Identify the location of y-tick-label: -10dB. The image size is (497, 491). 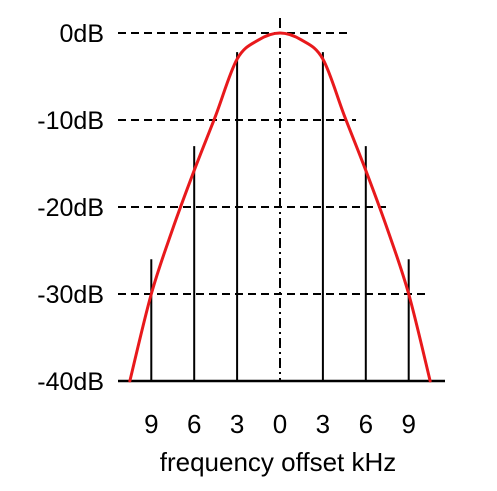
(70, 121).